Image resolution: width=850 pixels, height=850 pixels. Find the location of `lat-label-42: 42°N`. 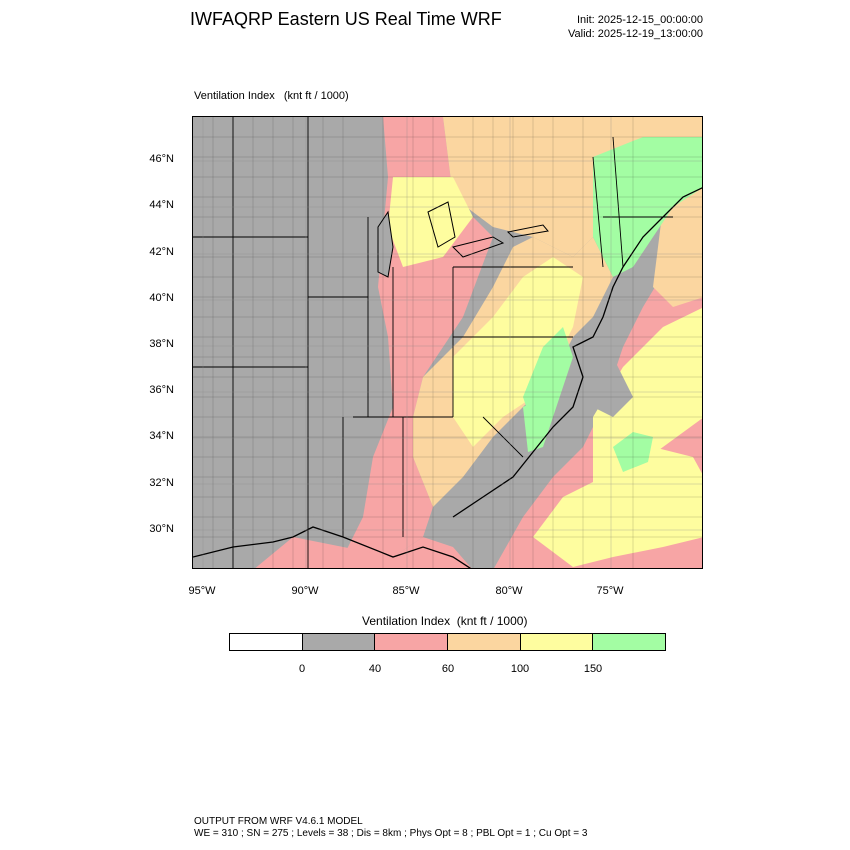

lat-label-42: 42°N is located at coordinates (161, 252).